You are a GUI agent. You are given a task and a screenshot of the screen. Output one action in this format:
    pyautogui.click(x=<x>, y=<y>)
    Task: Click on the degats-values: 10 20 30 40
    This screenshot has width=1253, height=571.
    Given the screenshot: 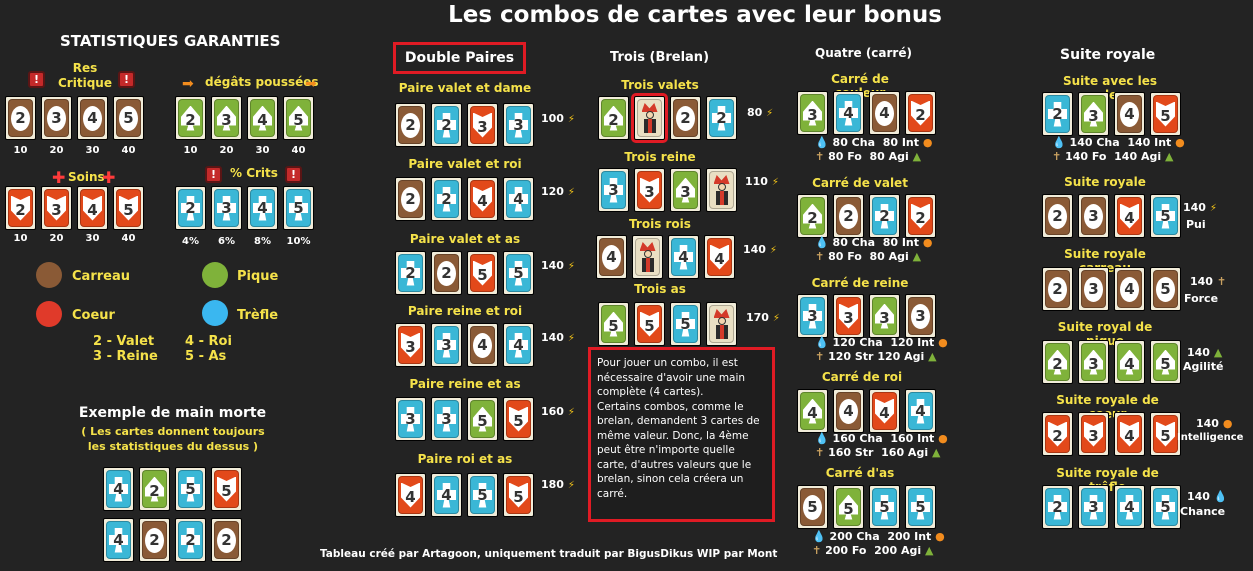 What is the action you would take?
    pyautogui.click(x=244, y=150)
    